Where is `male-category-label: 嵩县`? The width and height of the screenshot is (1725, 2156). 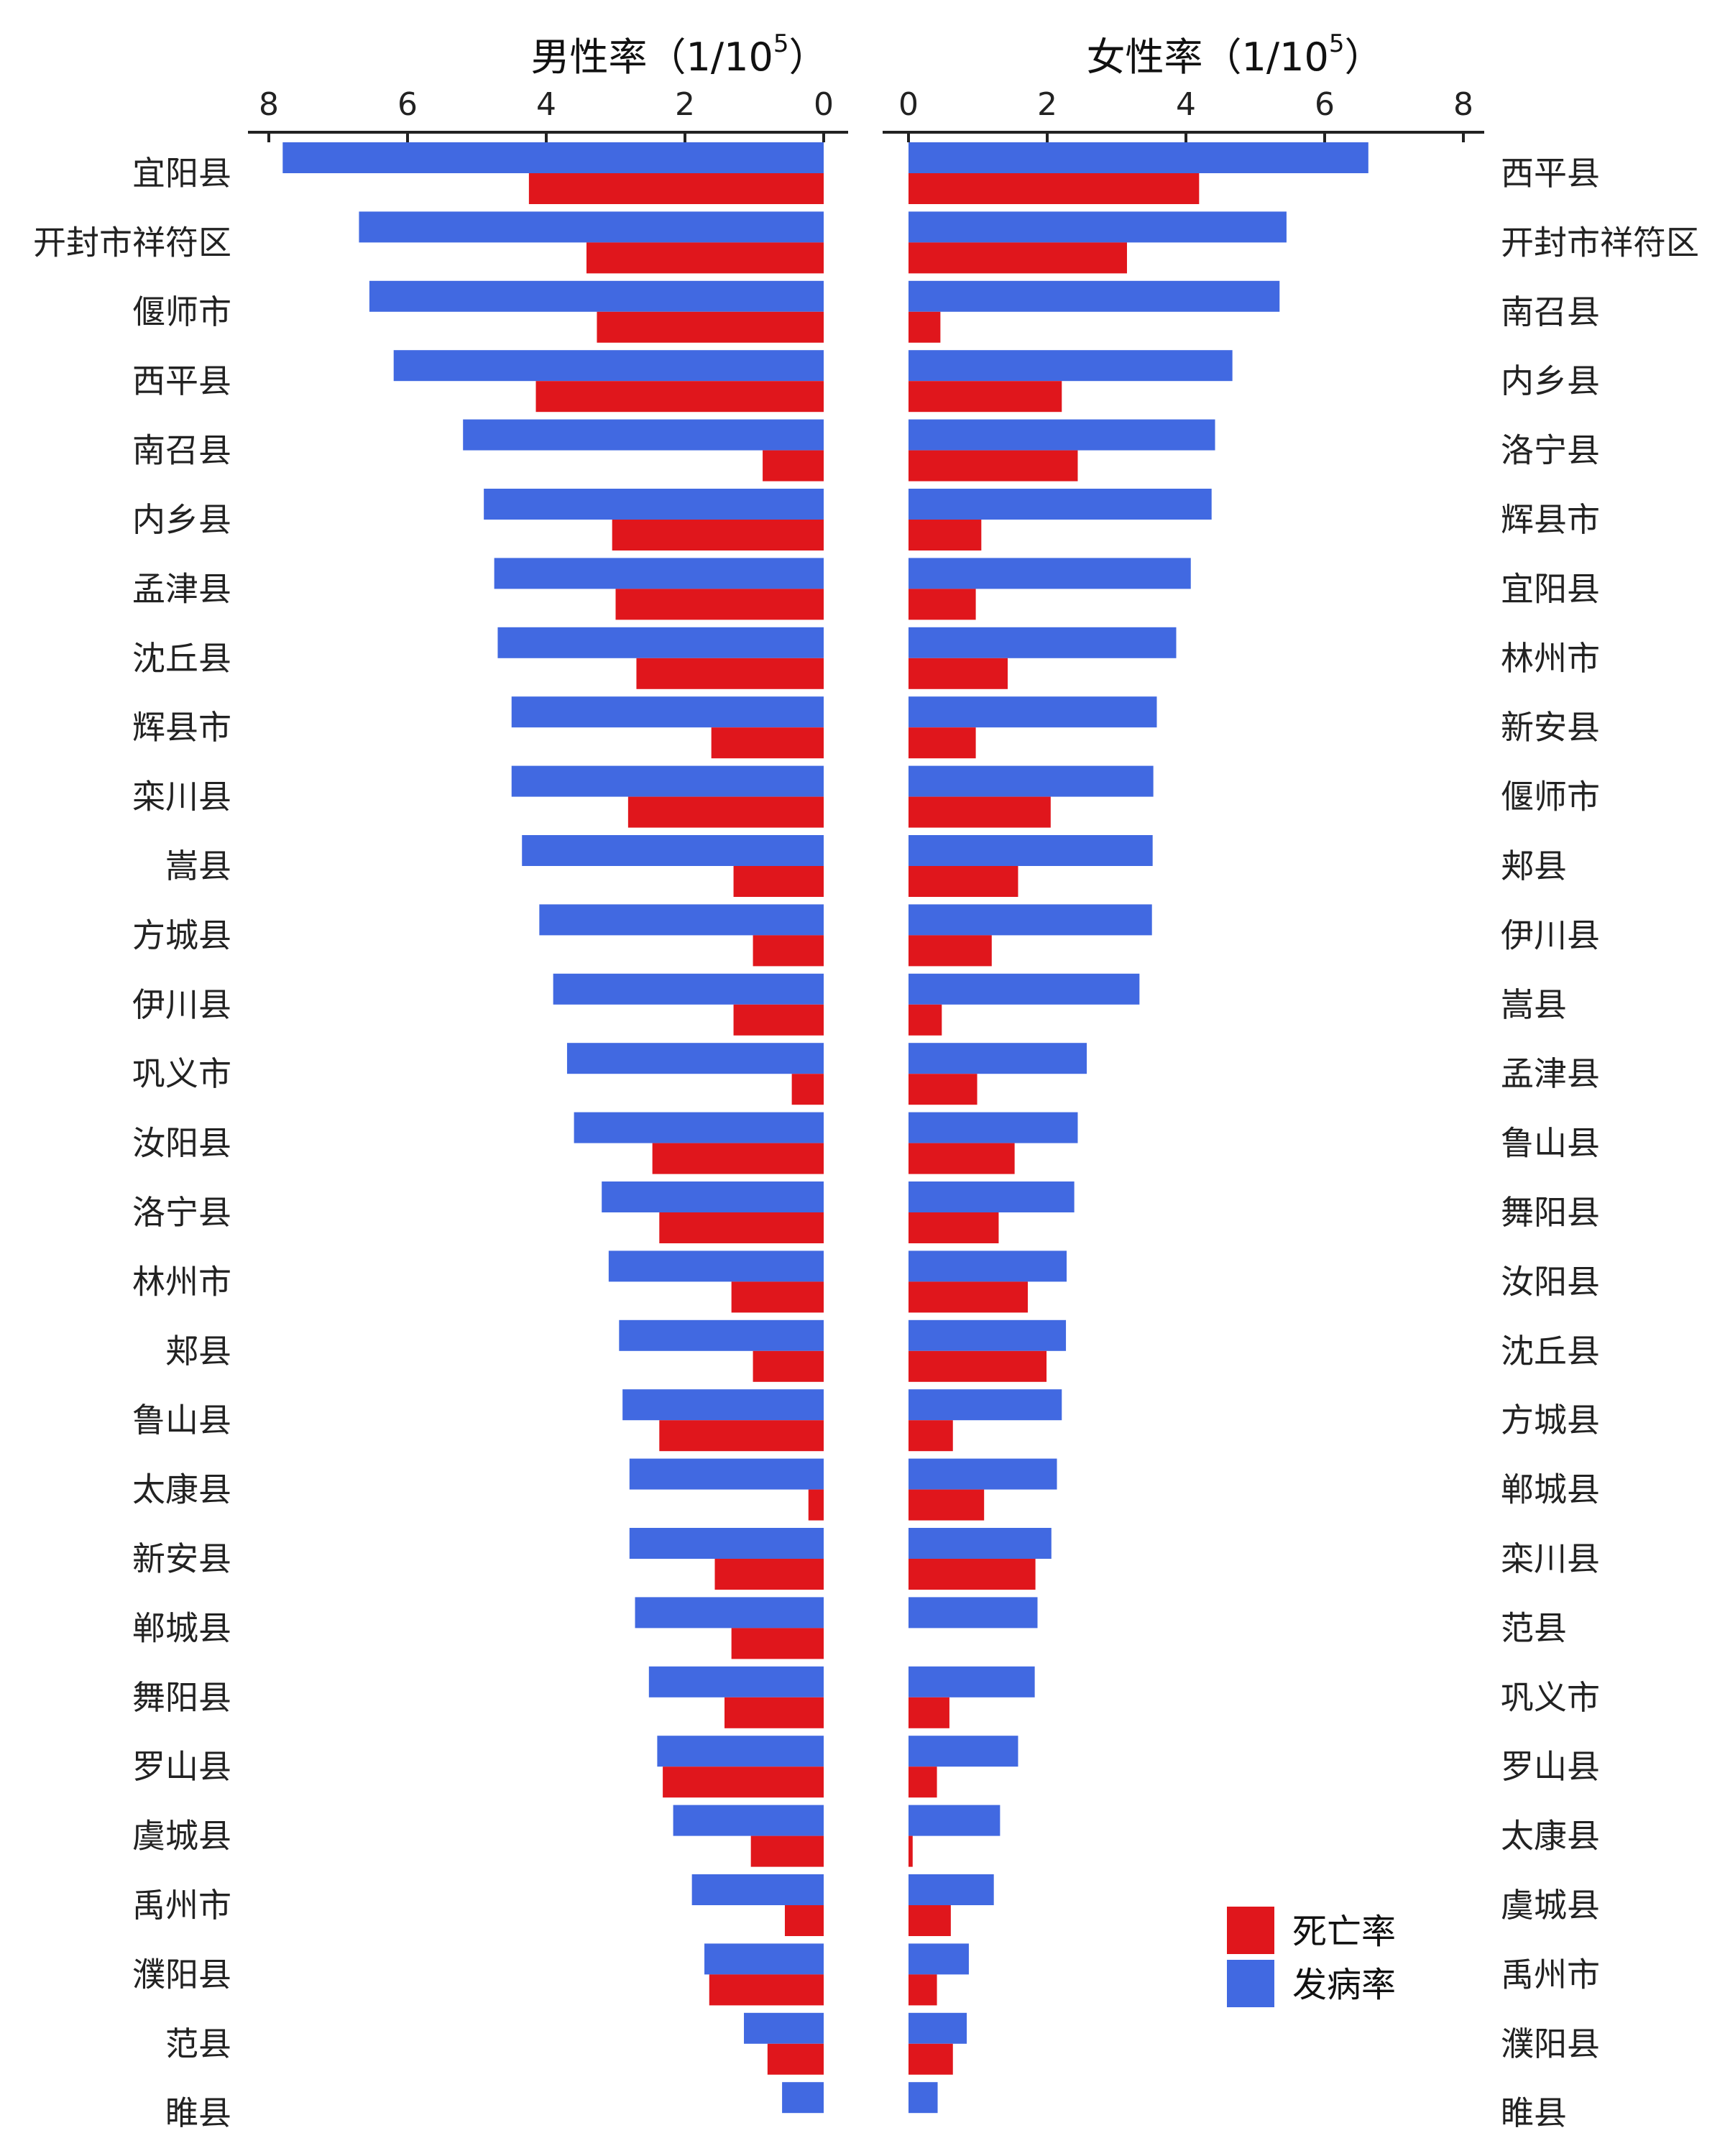
male-category-label: 嵩县 is located at coordinates (198, 866).